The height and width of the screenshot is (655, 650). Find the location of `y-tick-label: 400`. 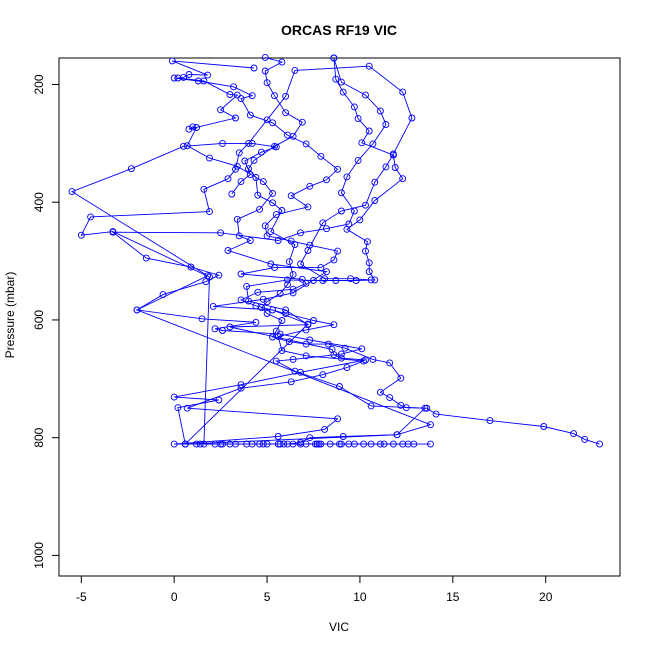

y-tick-label: 400 is located at coordinates (39, 202).